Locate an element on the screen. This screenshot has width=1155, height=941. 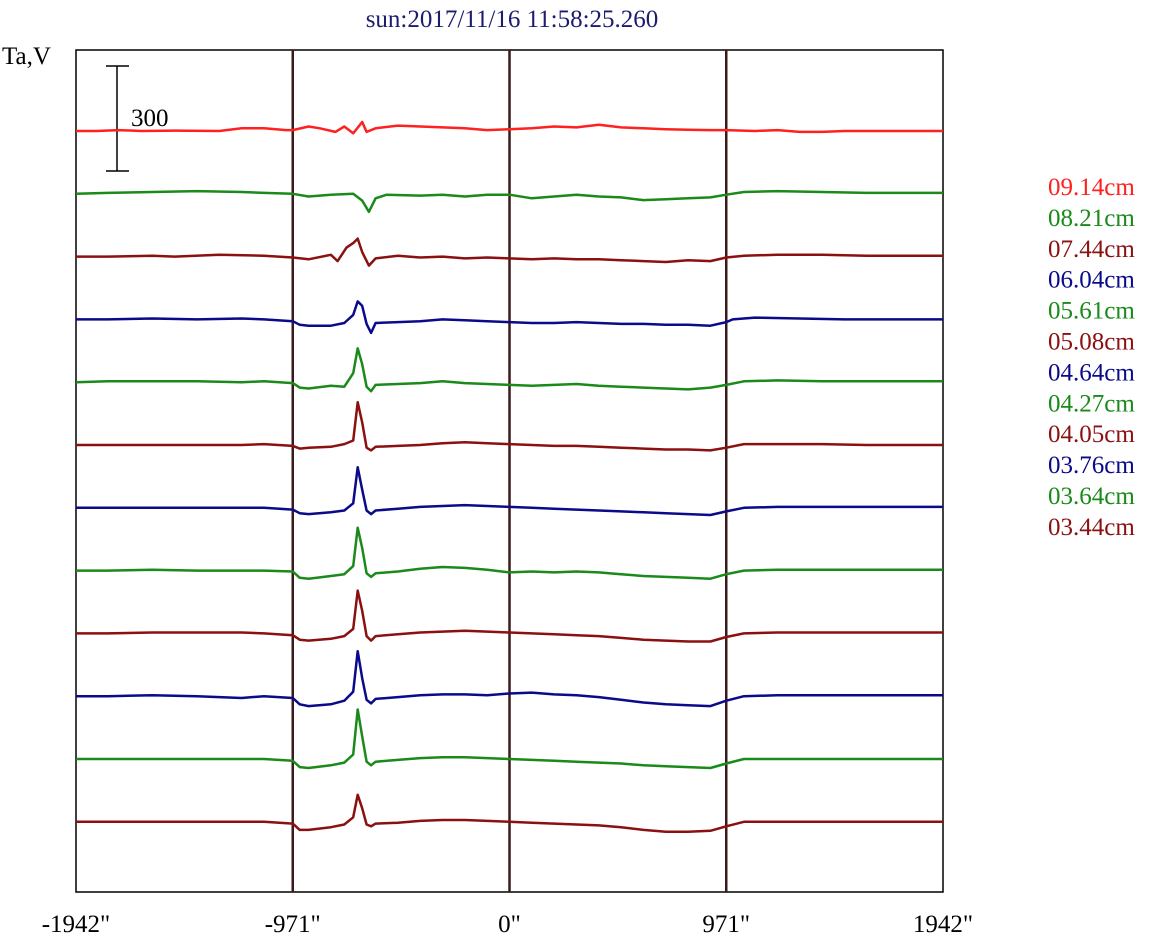
x-tick-labels: -1942" -971" 0" 971" 1942" is located at coordinates (507, 924).